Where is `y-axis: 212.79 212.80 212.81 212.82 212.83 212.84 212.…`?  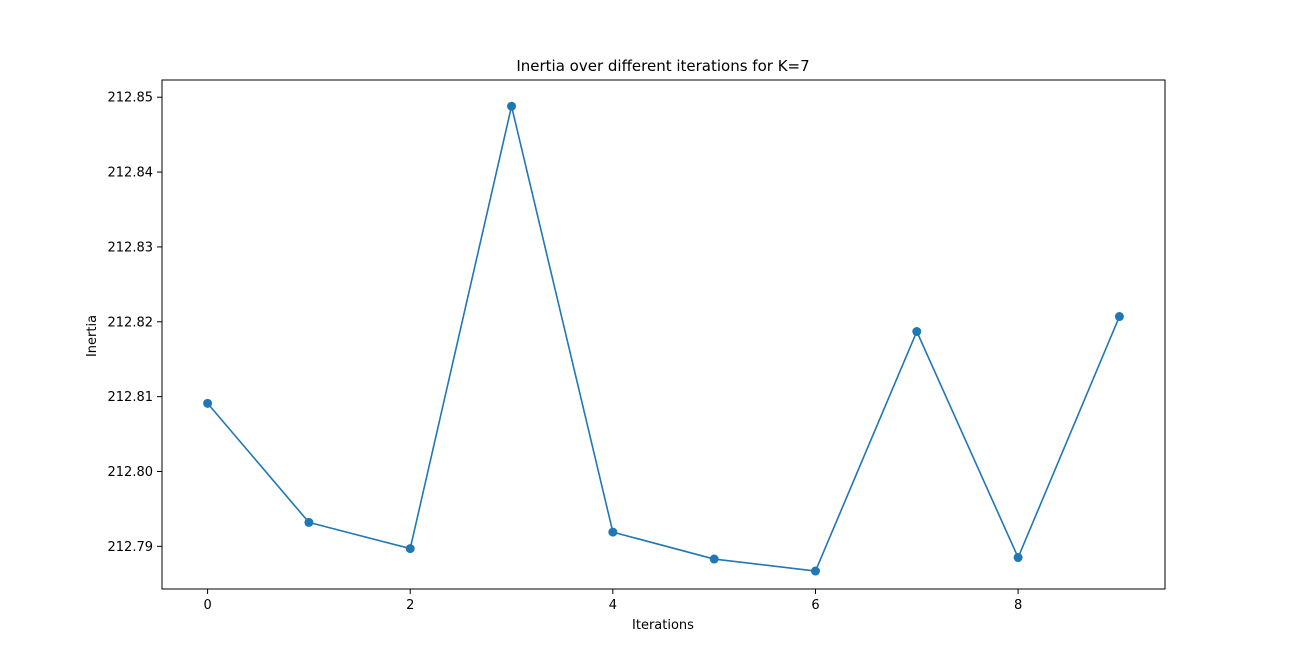 y-axis: 212.79 212.80 212.81 212.82 212.83 212.84 212.… is located at coordinates (135, 323).